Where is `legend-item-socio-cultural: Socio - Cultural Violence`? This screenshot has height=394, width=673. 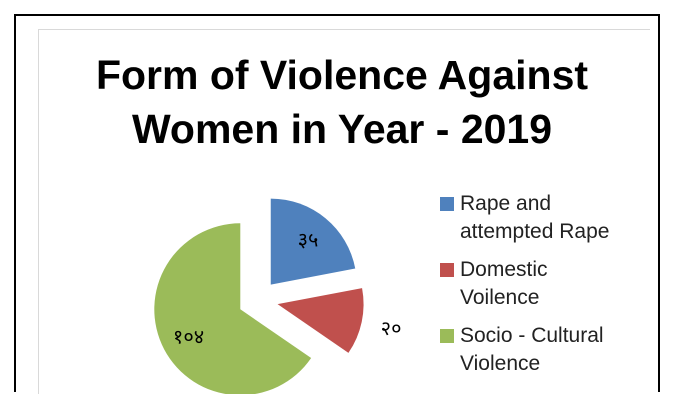 legend-item-socio-cultural: Socio - Cultural Violence is located at coordinates (550, 350).